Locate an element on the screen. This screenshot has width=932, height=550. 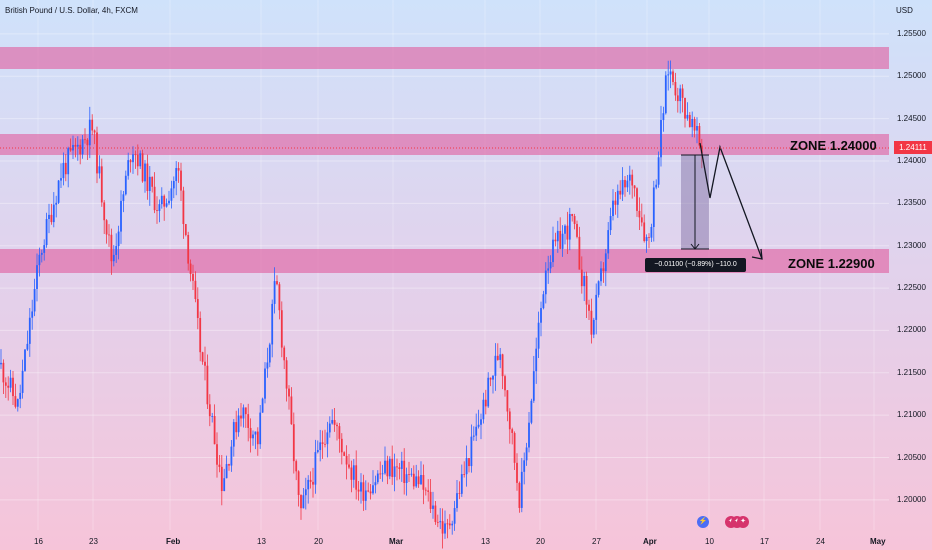
price-tick-label: 1.23500 is located at coordinates (911, 203).